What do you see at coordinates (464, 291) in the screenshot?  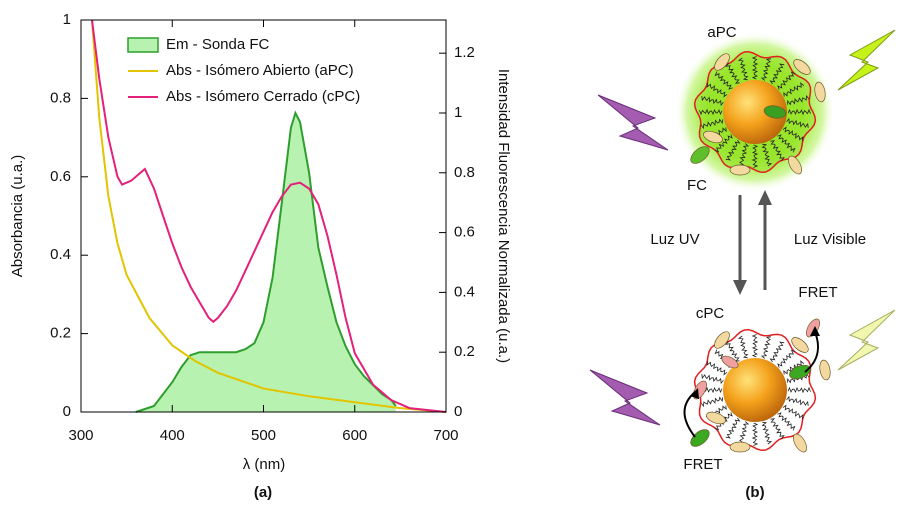 I see `y2-tick-label: 0.4` at bounding box center [464, 291].